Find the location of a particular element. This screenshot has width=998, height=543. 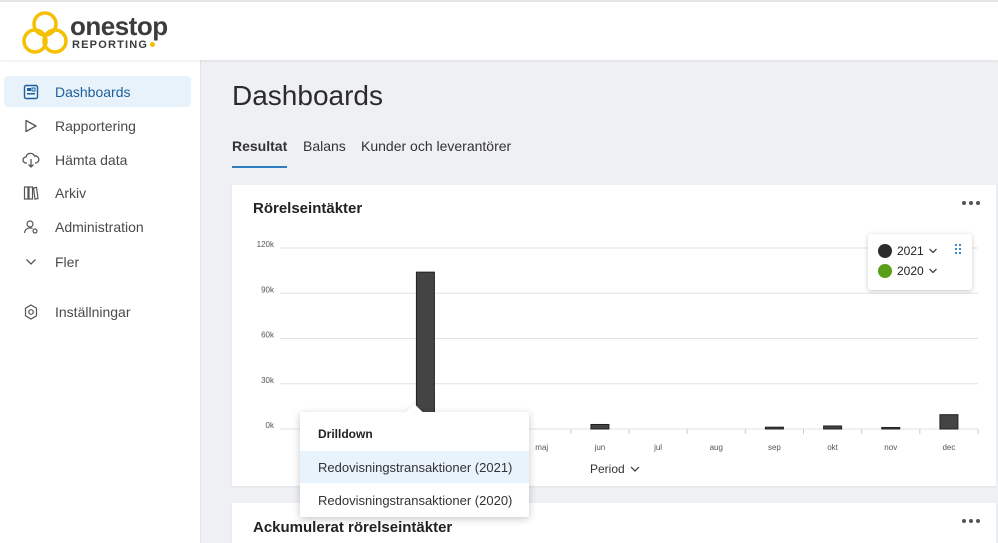

x-tick-label: maj is located at coordinates (541, 447).